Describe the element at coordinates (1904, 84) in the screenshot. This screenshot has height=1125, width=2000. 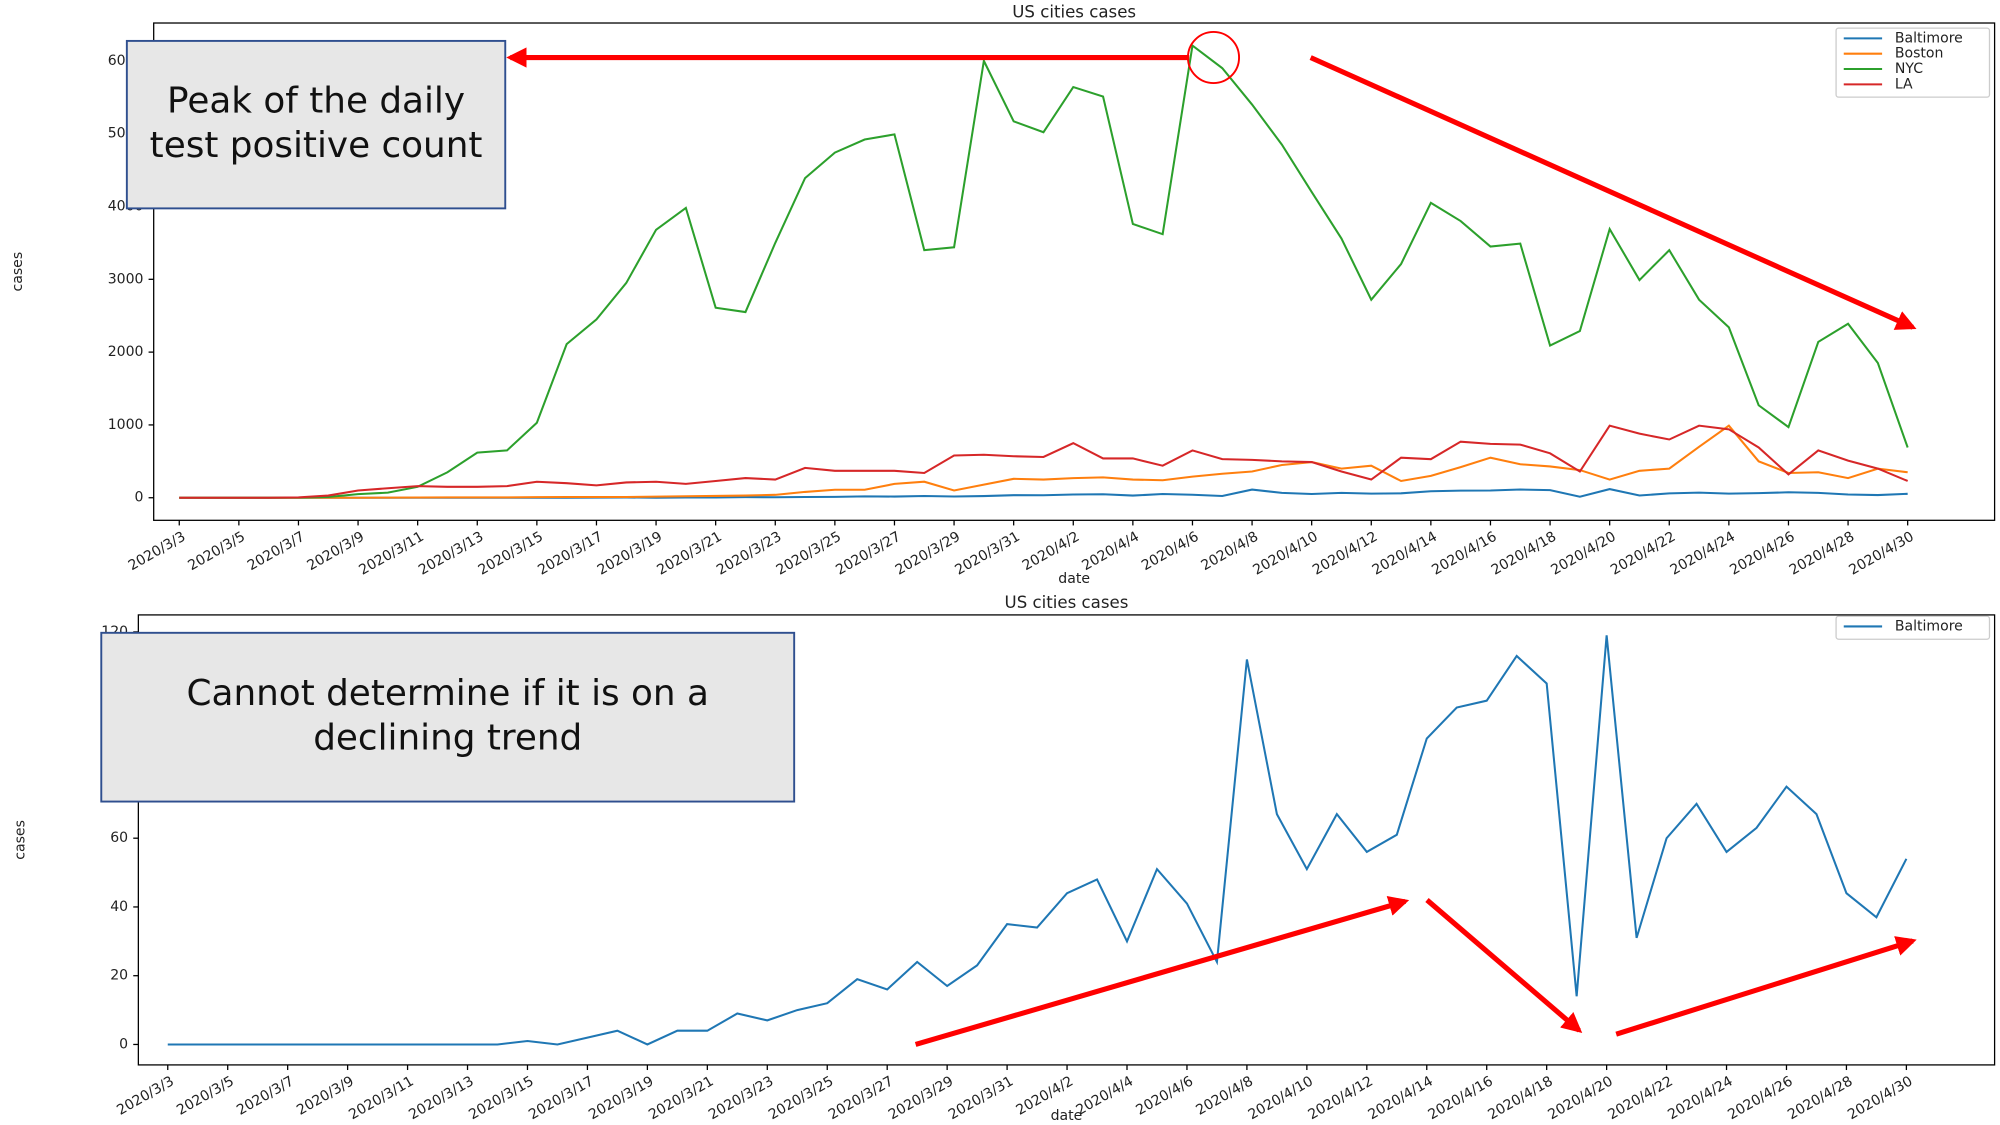
I see `legend-label: LA` at that location.